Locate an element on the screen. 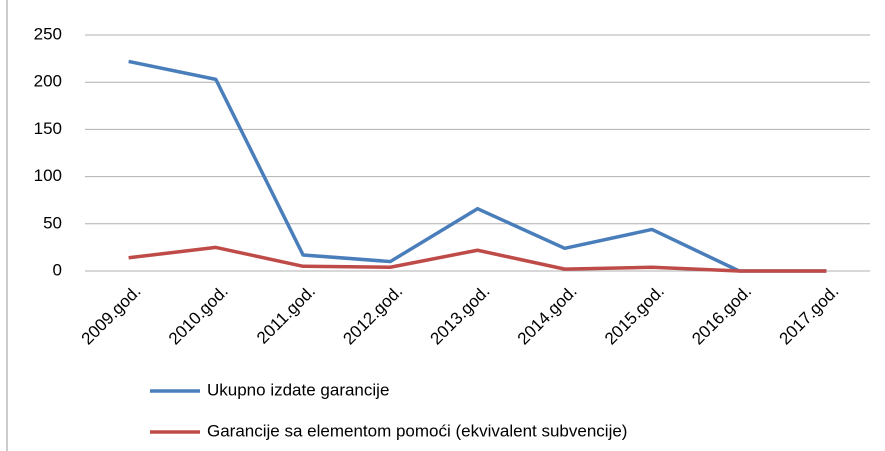 This screenshot has height=451, width=885. x-tick-label: 2011.god. is located at coordinates (286, 315).